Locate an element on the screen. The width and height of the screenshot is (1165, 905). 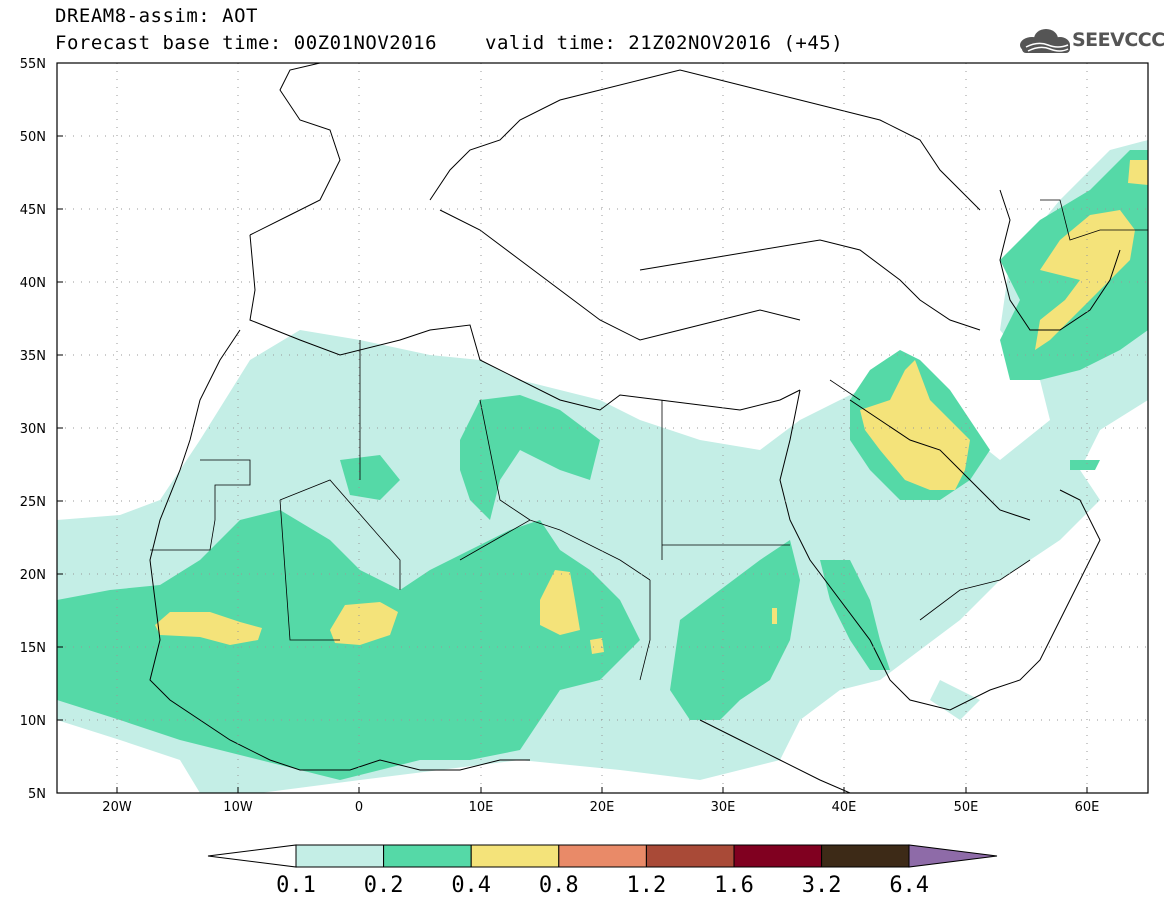
lat-label: 15N is located at coordinates (33, 648).